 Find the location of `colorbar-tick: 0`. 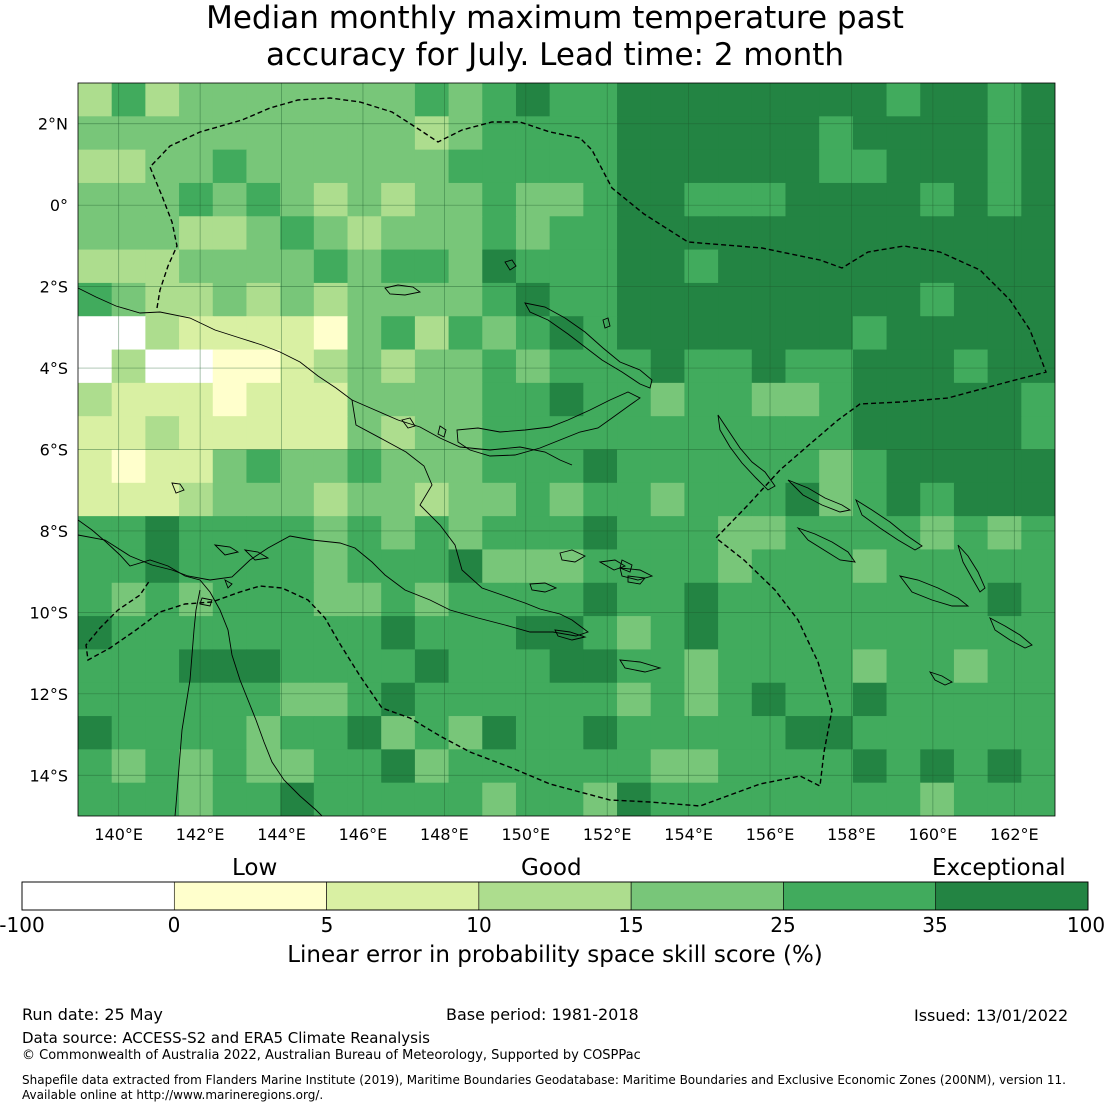

colorbar-tick: 0 is located at coordinates (174, 925).